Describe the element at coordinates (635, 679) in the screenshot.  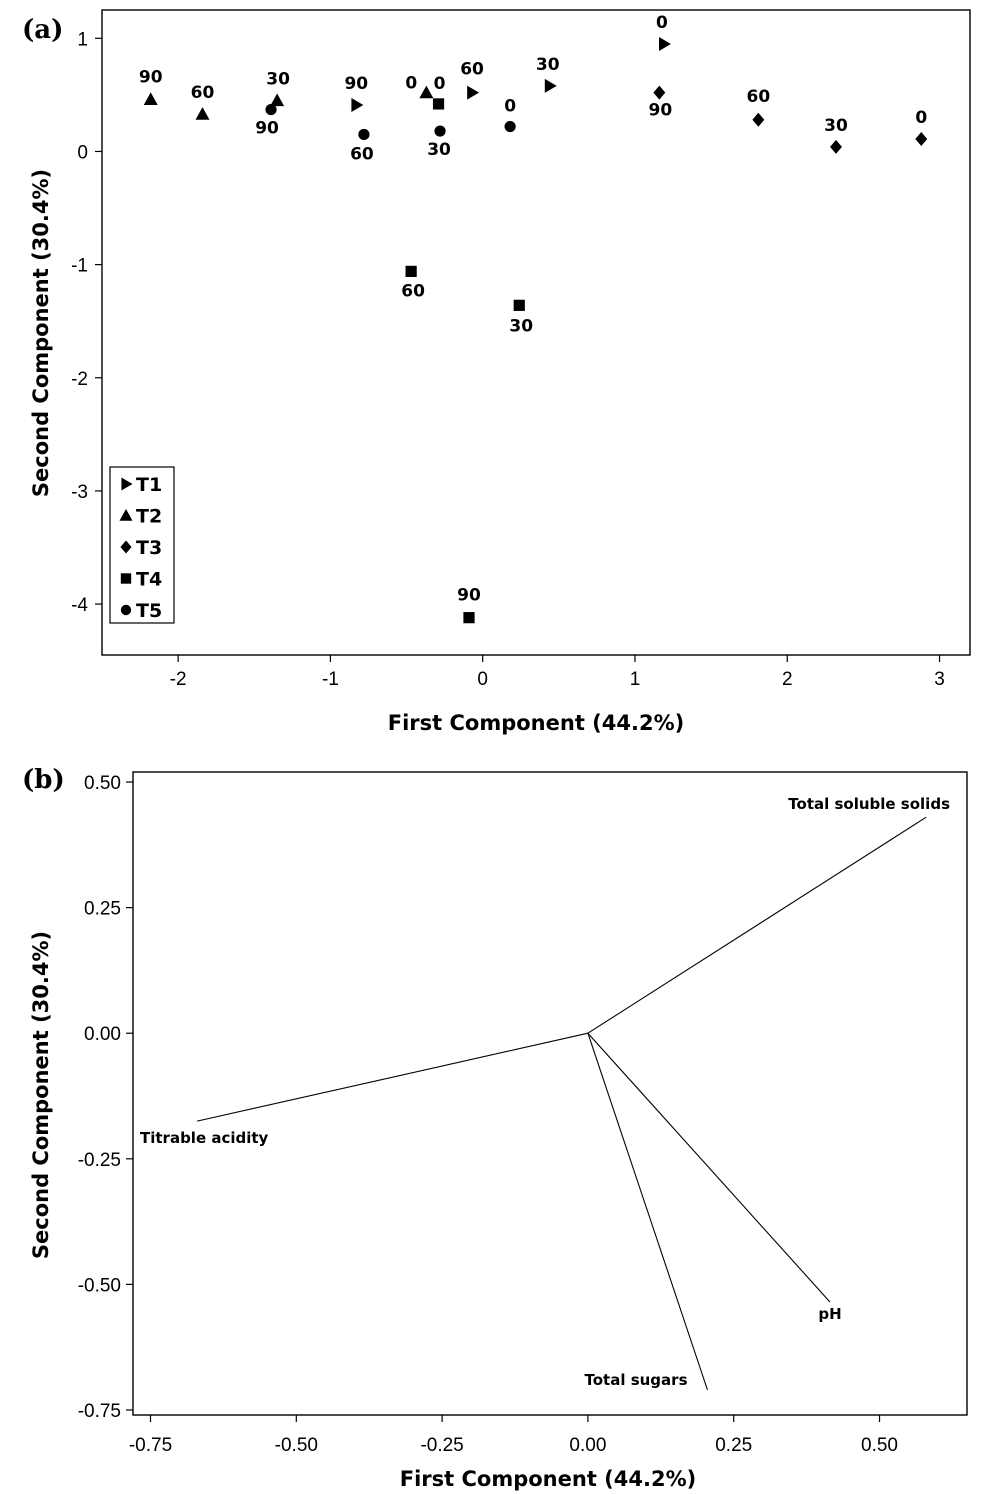
I see `x-tick-label: 1` at that location.